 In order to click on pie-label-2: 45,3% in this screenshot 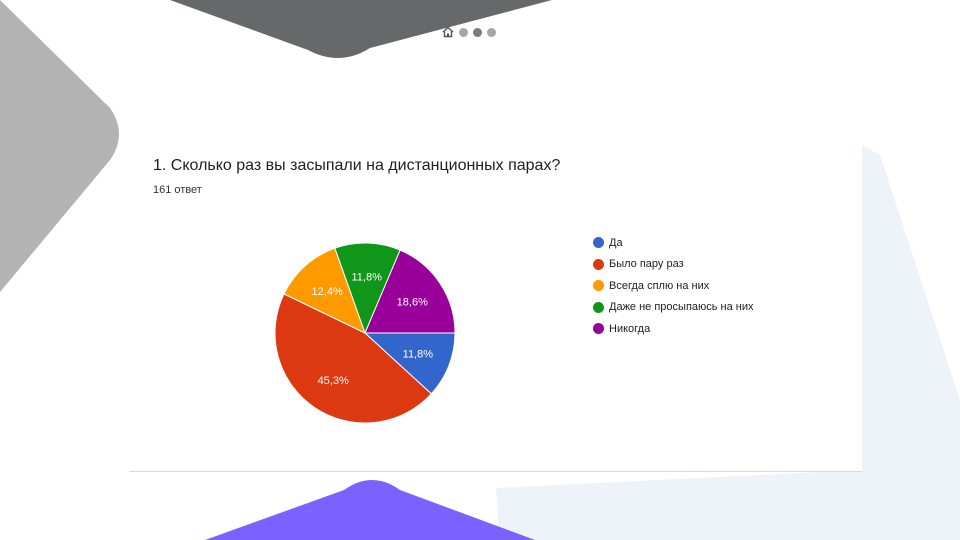, I will do `click(333, 381)`.